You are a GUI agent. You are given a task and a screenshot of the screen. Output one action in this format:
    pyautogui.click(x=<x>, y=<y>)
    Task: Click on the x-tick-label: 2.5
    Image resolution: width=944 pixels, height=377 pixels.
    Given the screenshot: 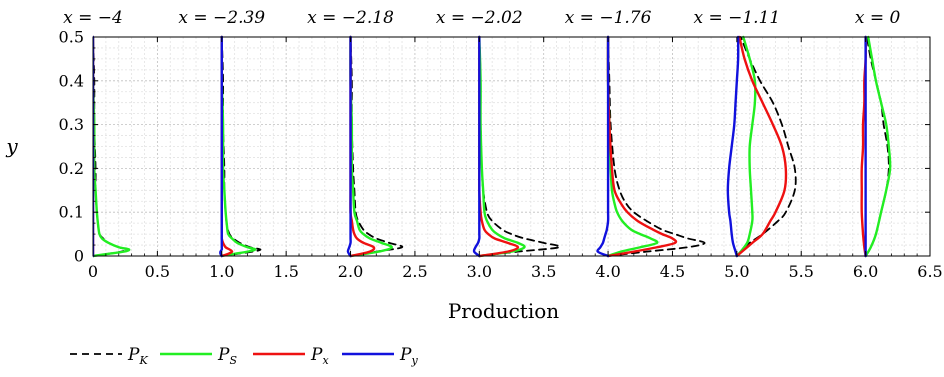 What is the action you would take?
    pyautogui.click(x=414, y=271)
    